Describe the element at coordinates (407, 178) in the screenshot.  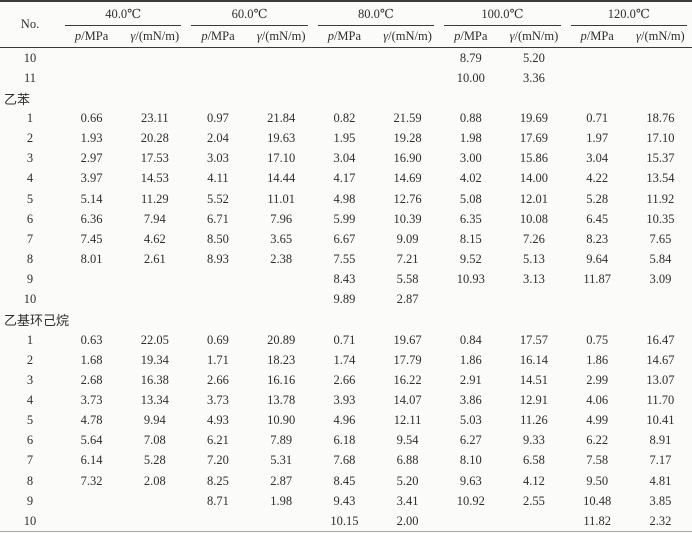
I see `tension-value: 14.69` at that location.